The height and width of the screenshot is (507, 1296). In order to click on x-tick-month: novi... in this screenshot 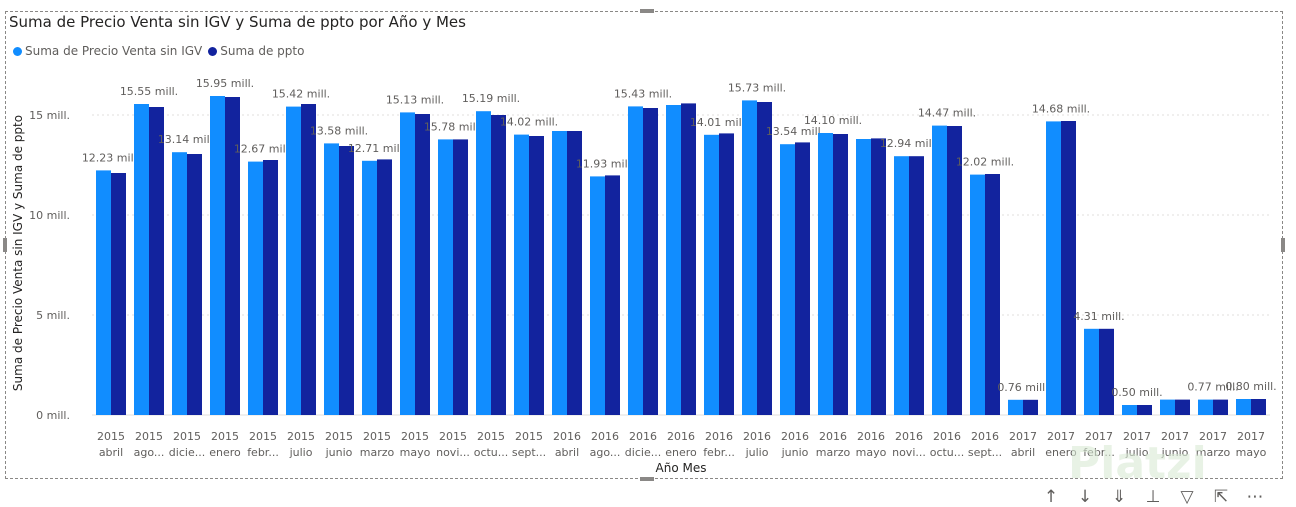, I will do `click(909, 452)`.